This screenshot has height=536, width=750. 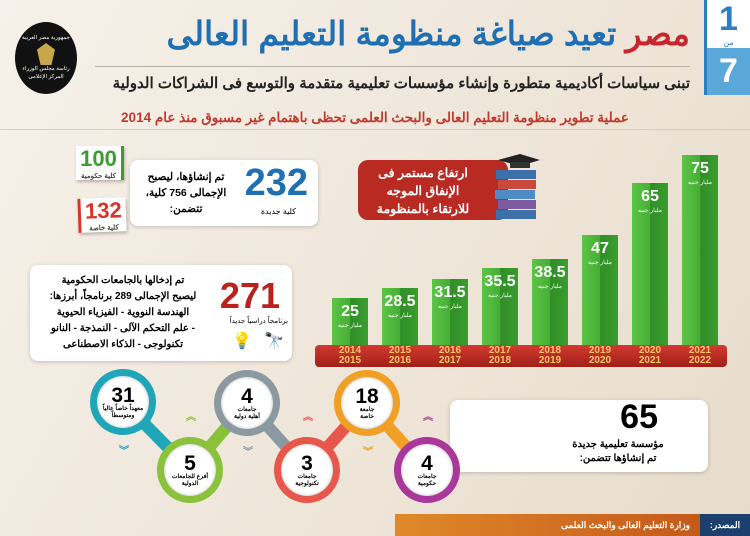 I want to click on divider, so click(x=392, y=66).